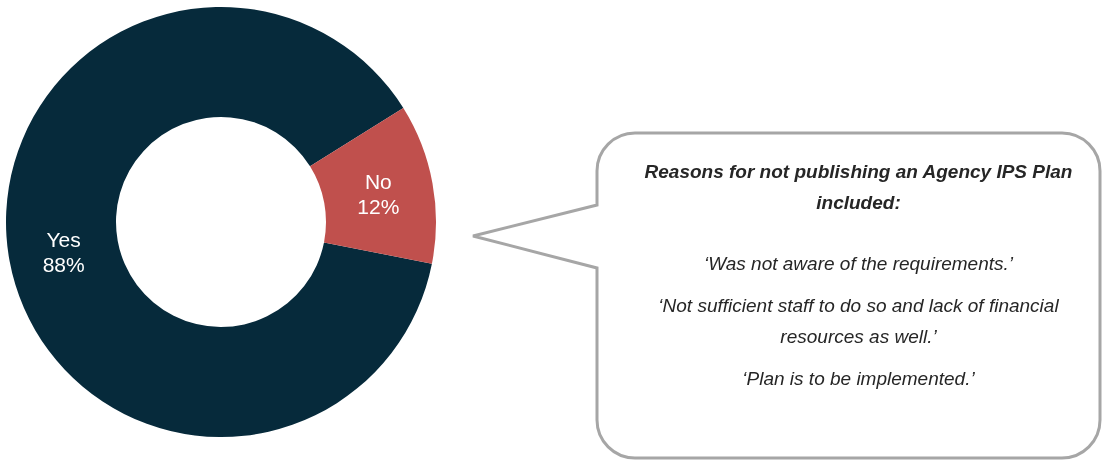 This screenshot has width=1106, height=461. Describe the element at coordinates (378, 181) in the screenshot. I see `slice-label: No` at that location.